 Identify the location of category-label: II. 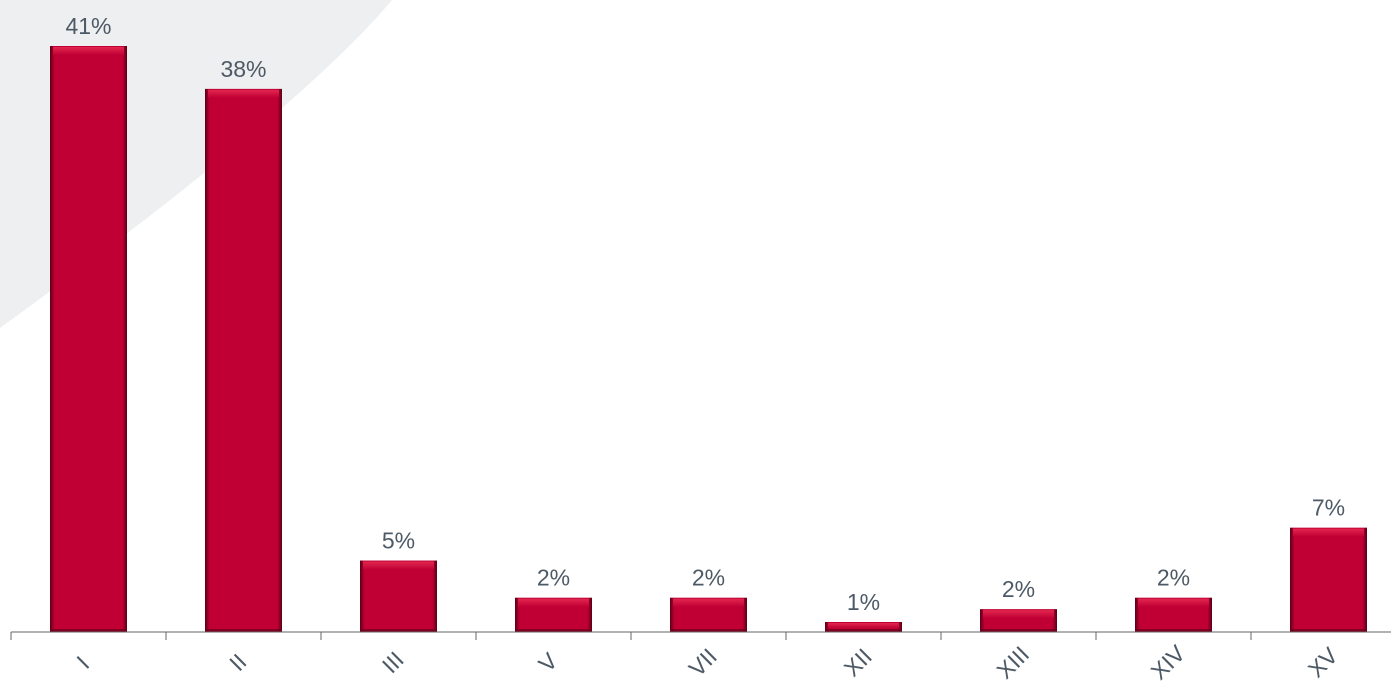
(237, 662).